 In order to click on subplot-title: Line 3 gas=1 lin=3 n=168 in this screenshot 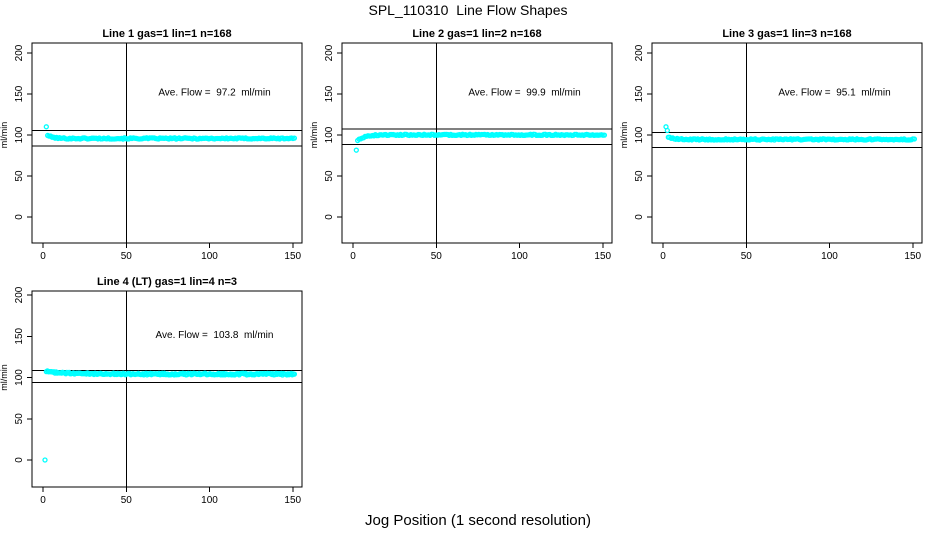, I will do `click(786, 34)`.